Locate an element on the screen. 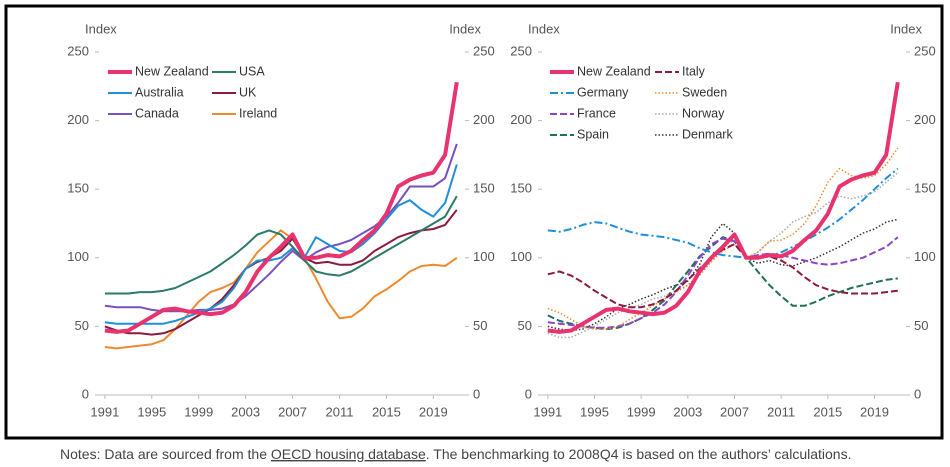  legend-label: USA is located at coordinates (252, 71).